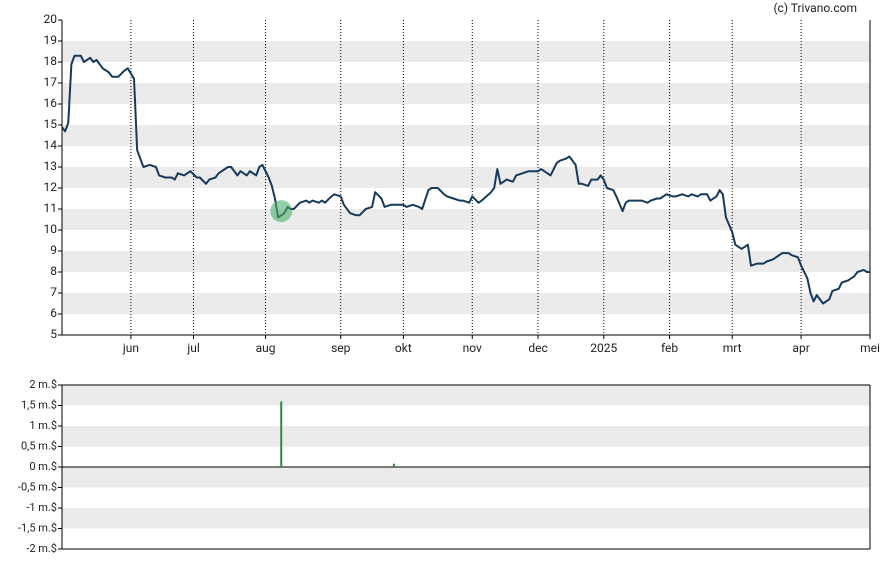  Describe the element at coordinates (53, 334) in the screenshot. I see `y-tick-label: 5` at that location.